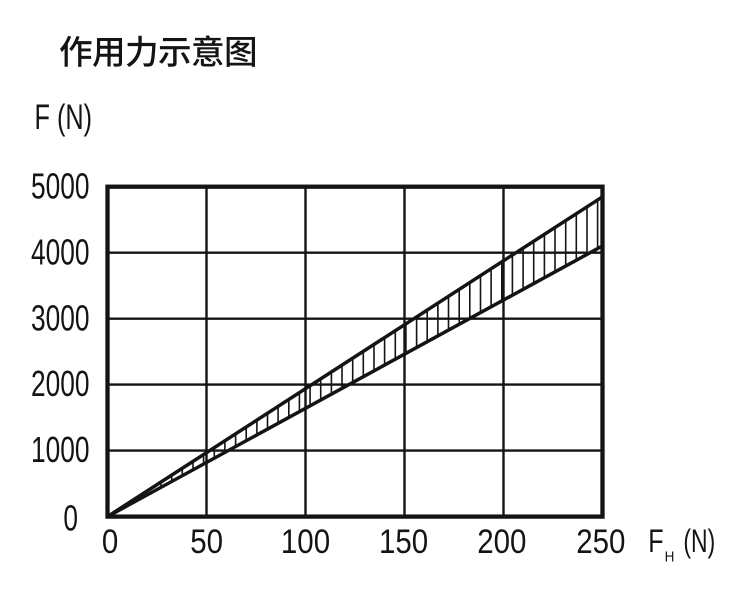 The height and width of the screenshot is (590, 750). I want to click on svg-text: 3000, so click(60, 317).